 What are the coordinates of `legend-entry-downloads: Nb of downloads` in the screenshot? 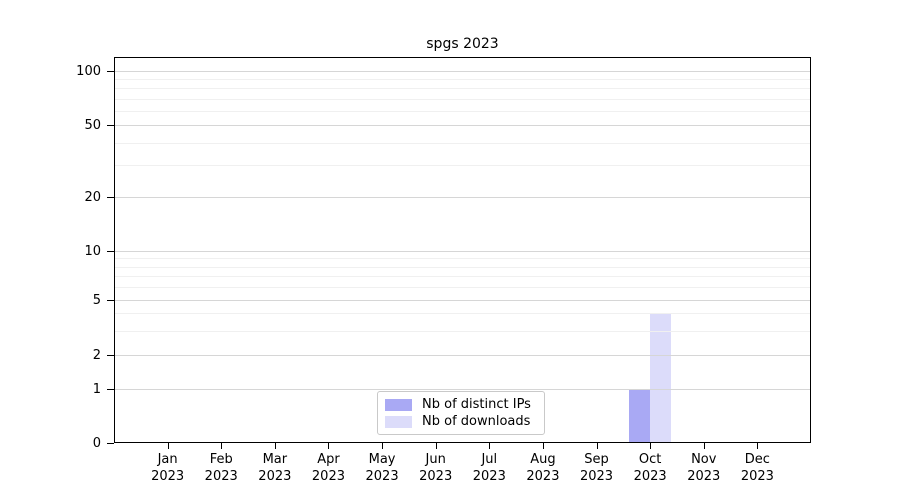 It's located at (460, 421).